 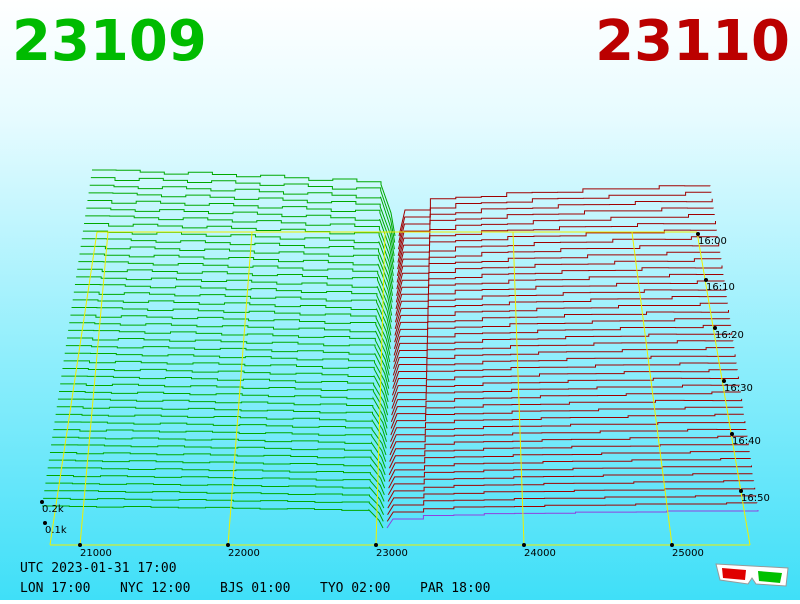 What do you see at coordinates (738, 388) in the screenshot?
I see `time-tick-label: 16:30` at bounding box center [738, 388].